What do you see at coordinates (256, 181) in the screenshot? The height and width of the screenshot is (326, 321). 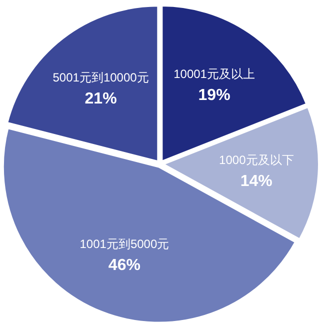 I see `data-label: 14%` at bounding box center [256, 181].